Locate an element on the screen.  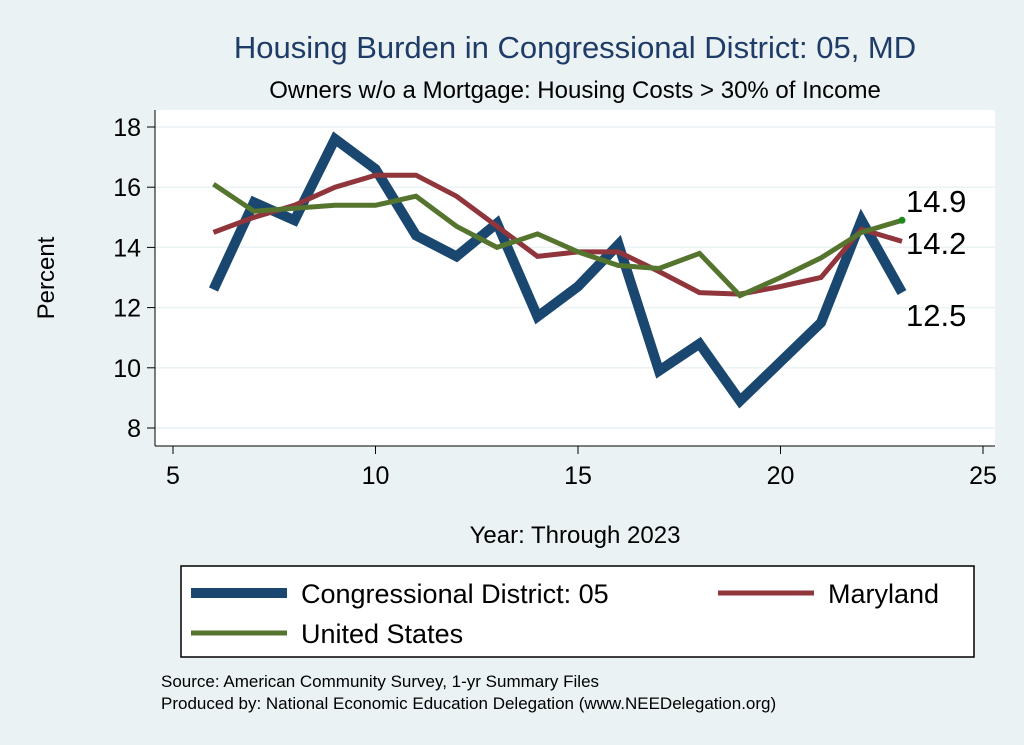
series-line-united-states is located at coordinates (557, 240).